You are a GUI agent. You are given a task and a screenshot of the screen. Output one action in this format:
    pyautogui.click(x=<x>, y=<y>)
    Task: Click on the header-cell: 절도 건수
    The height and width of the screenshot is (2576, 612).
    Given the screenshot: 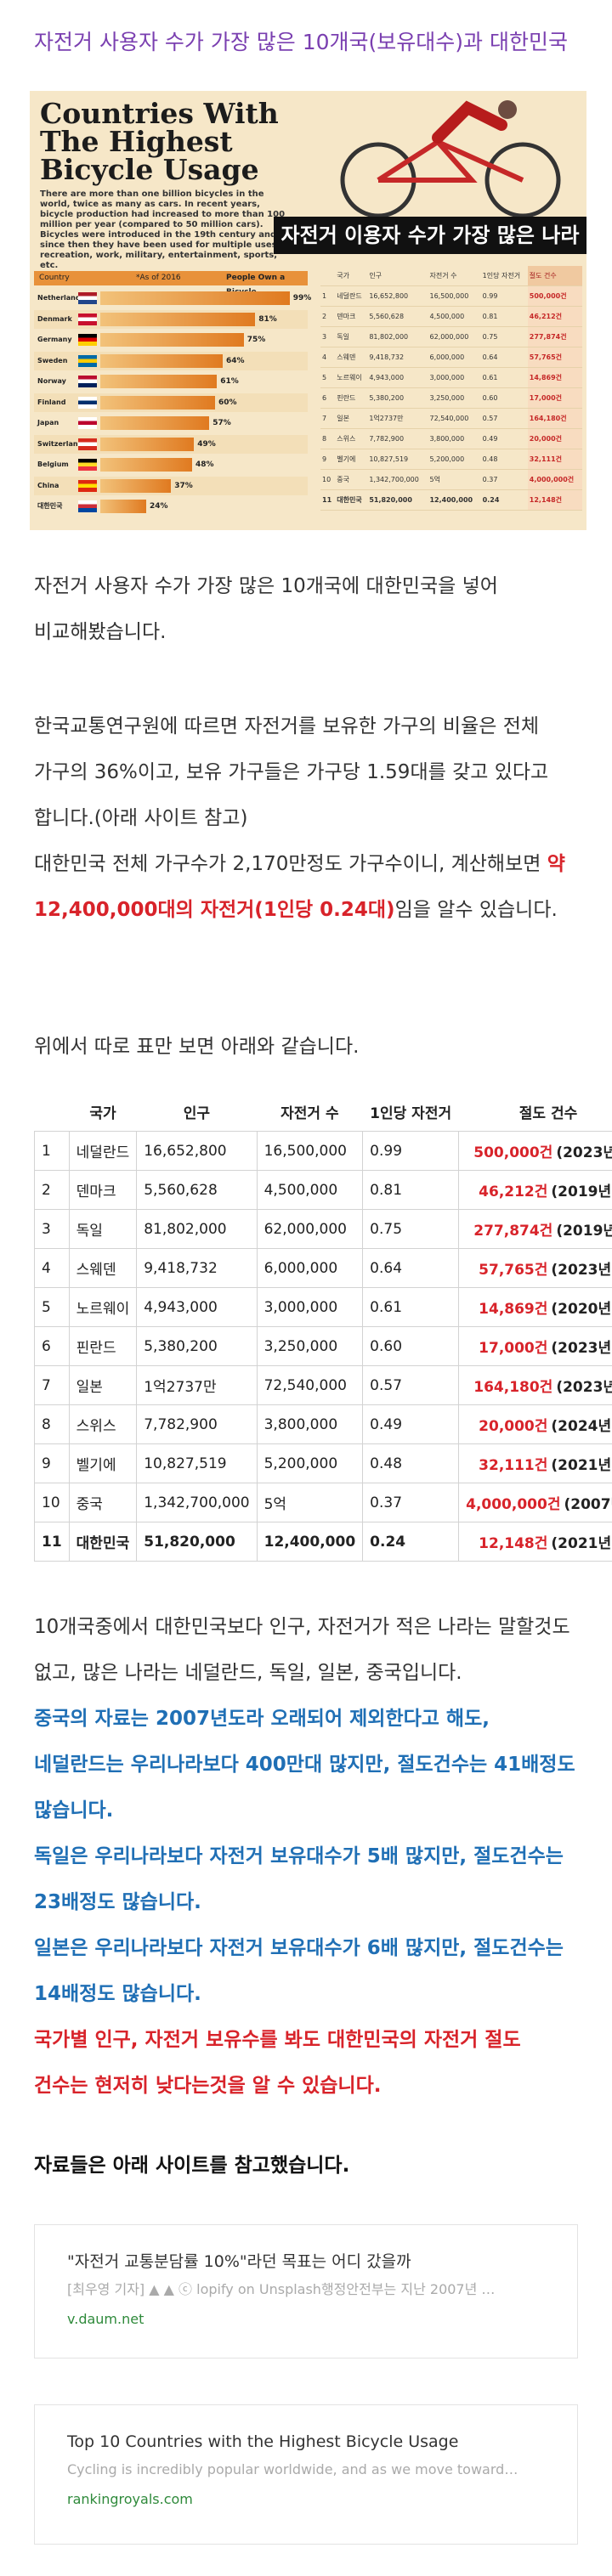 What is the action you would take?
    pyautogui.click(x=535, y=1112)
    